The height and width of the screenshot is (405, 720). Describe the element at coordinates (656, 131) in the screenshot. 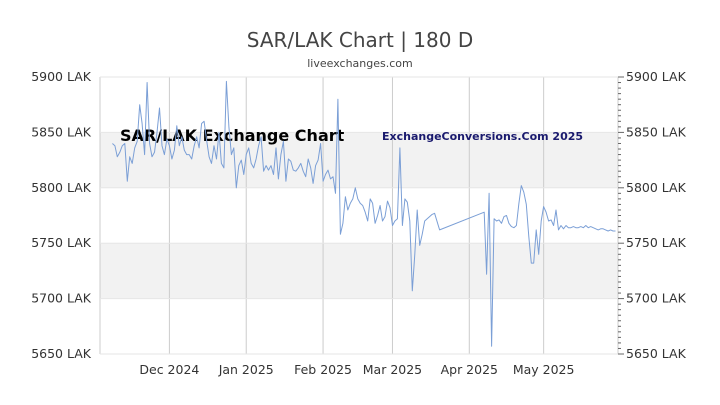

I see `y-tick-label-right: 5850 LAK` at that location.